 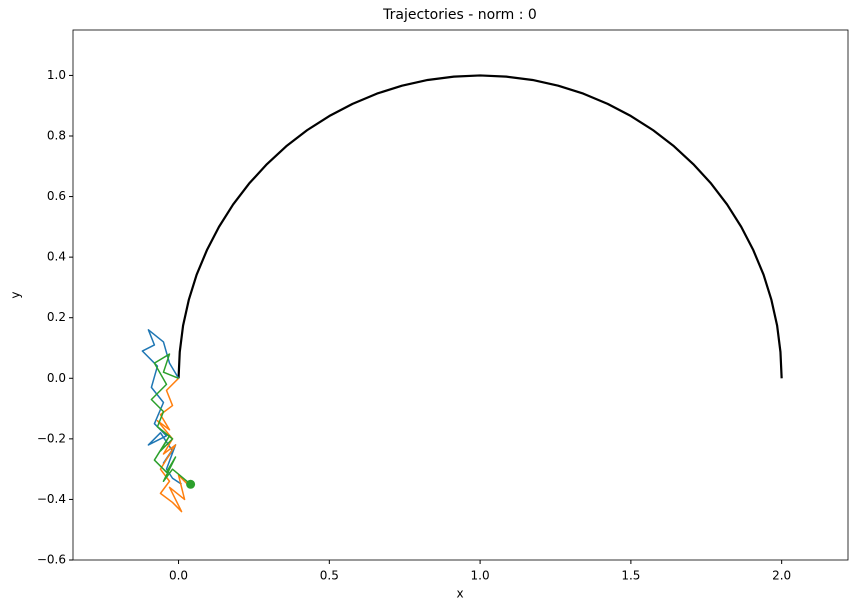 What do you see at coordinates (459, 594) in the screenshot?
I see `x-axis-label: x` at bounding box center [459, 594].